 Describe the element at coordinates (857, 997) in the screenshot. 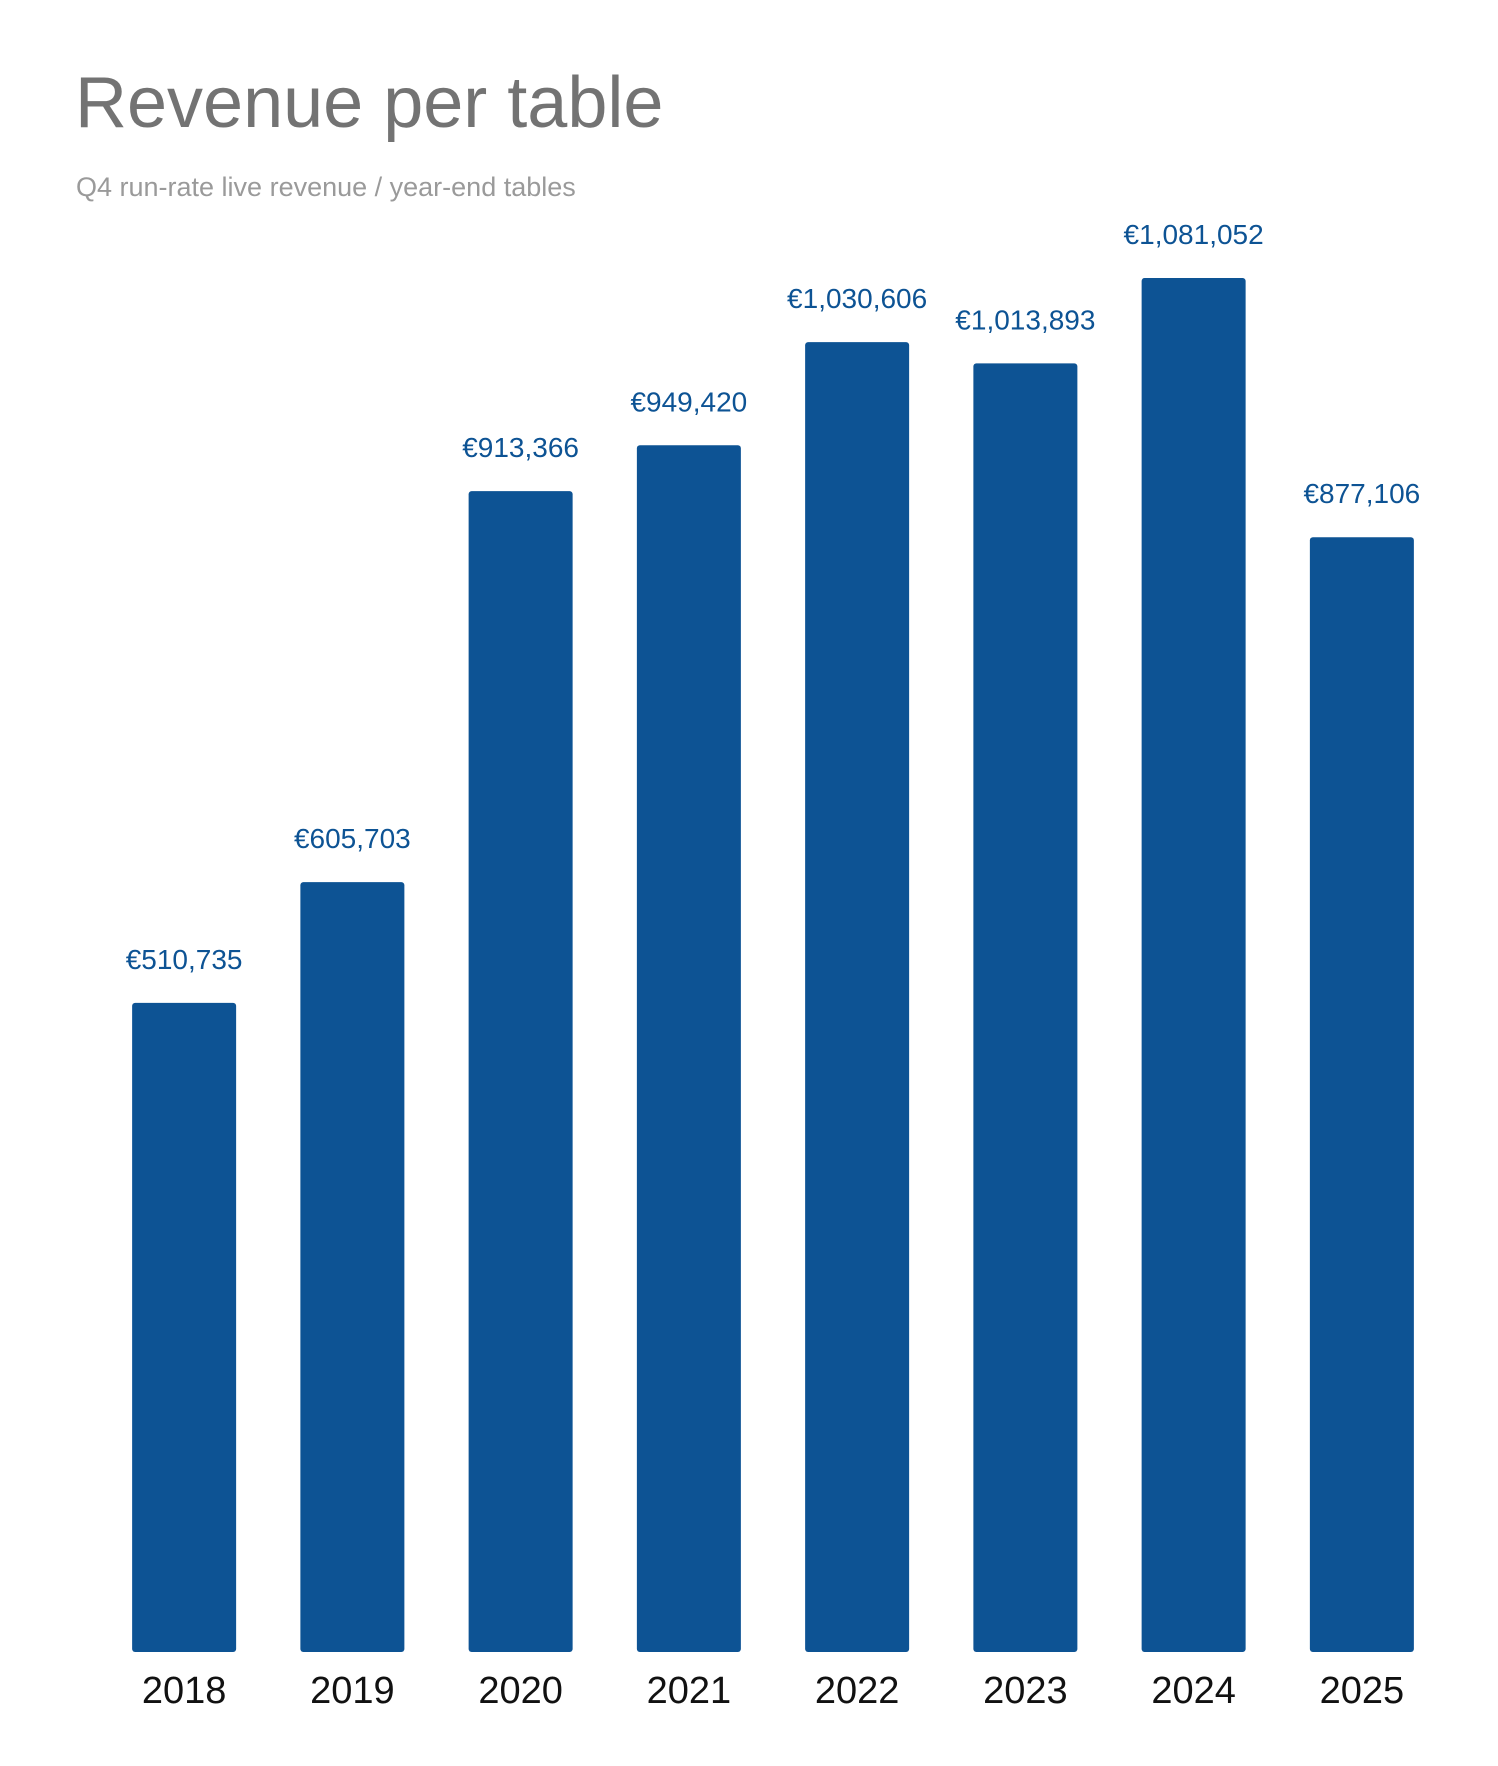

I see `bar-2022` at that location.